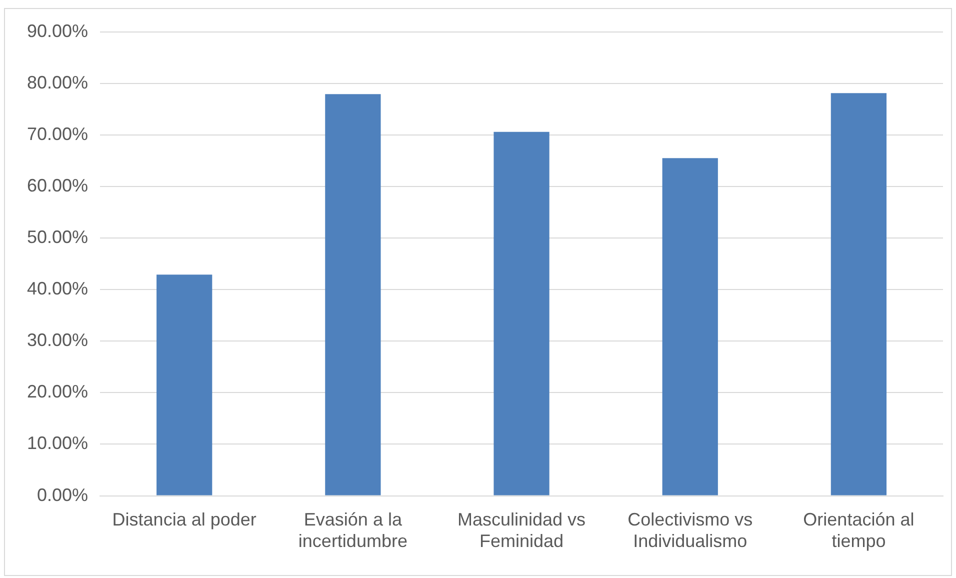 Image resolution: width=956 pixels, height=578 pixels. What do you see at coordinates (57, 134) in the screenshot?
I see `y-tick-label: 70.00%` at bounding box center [57, 134].